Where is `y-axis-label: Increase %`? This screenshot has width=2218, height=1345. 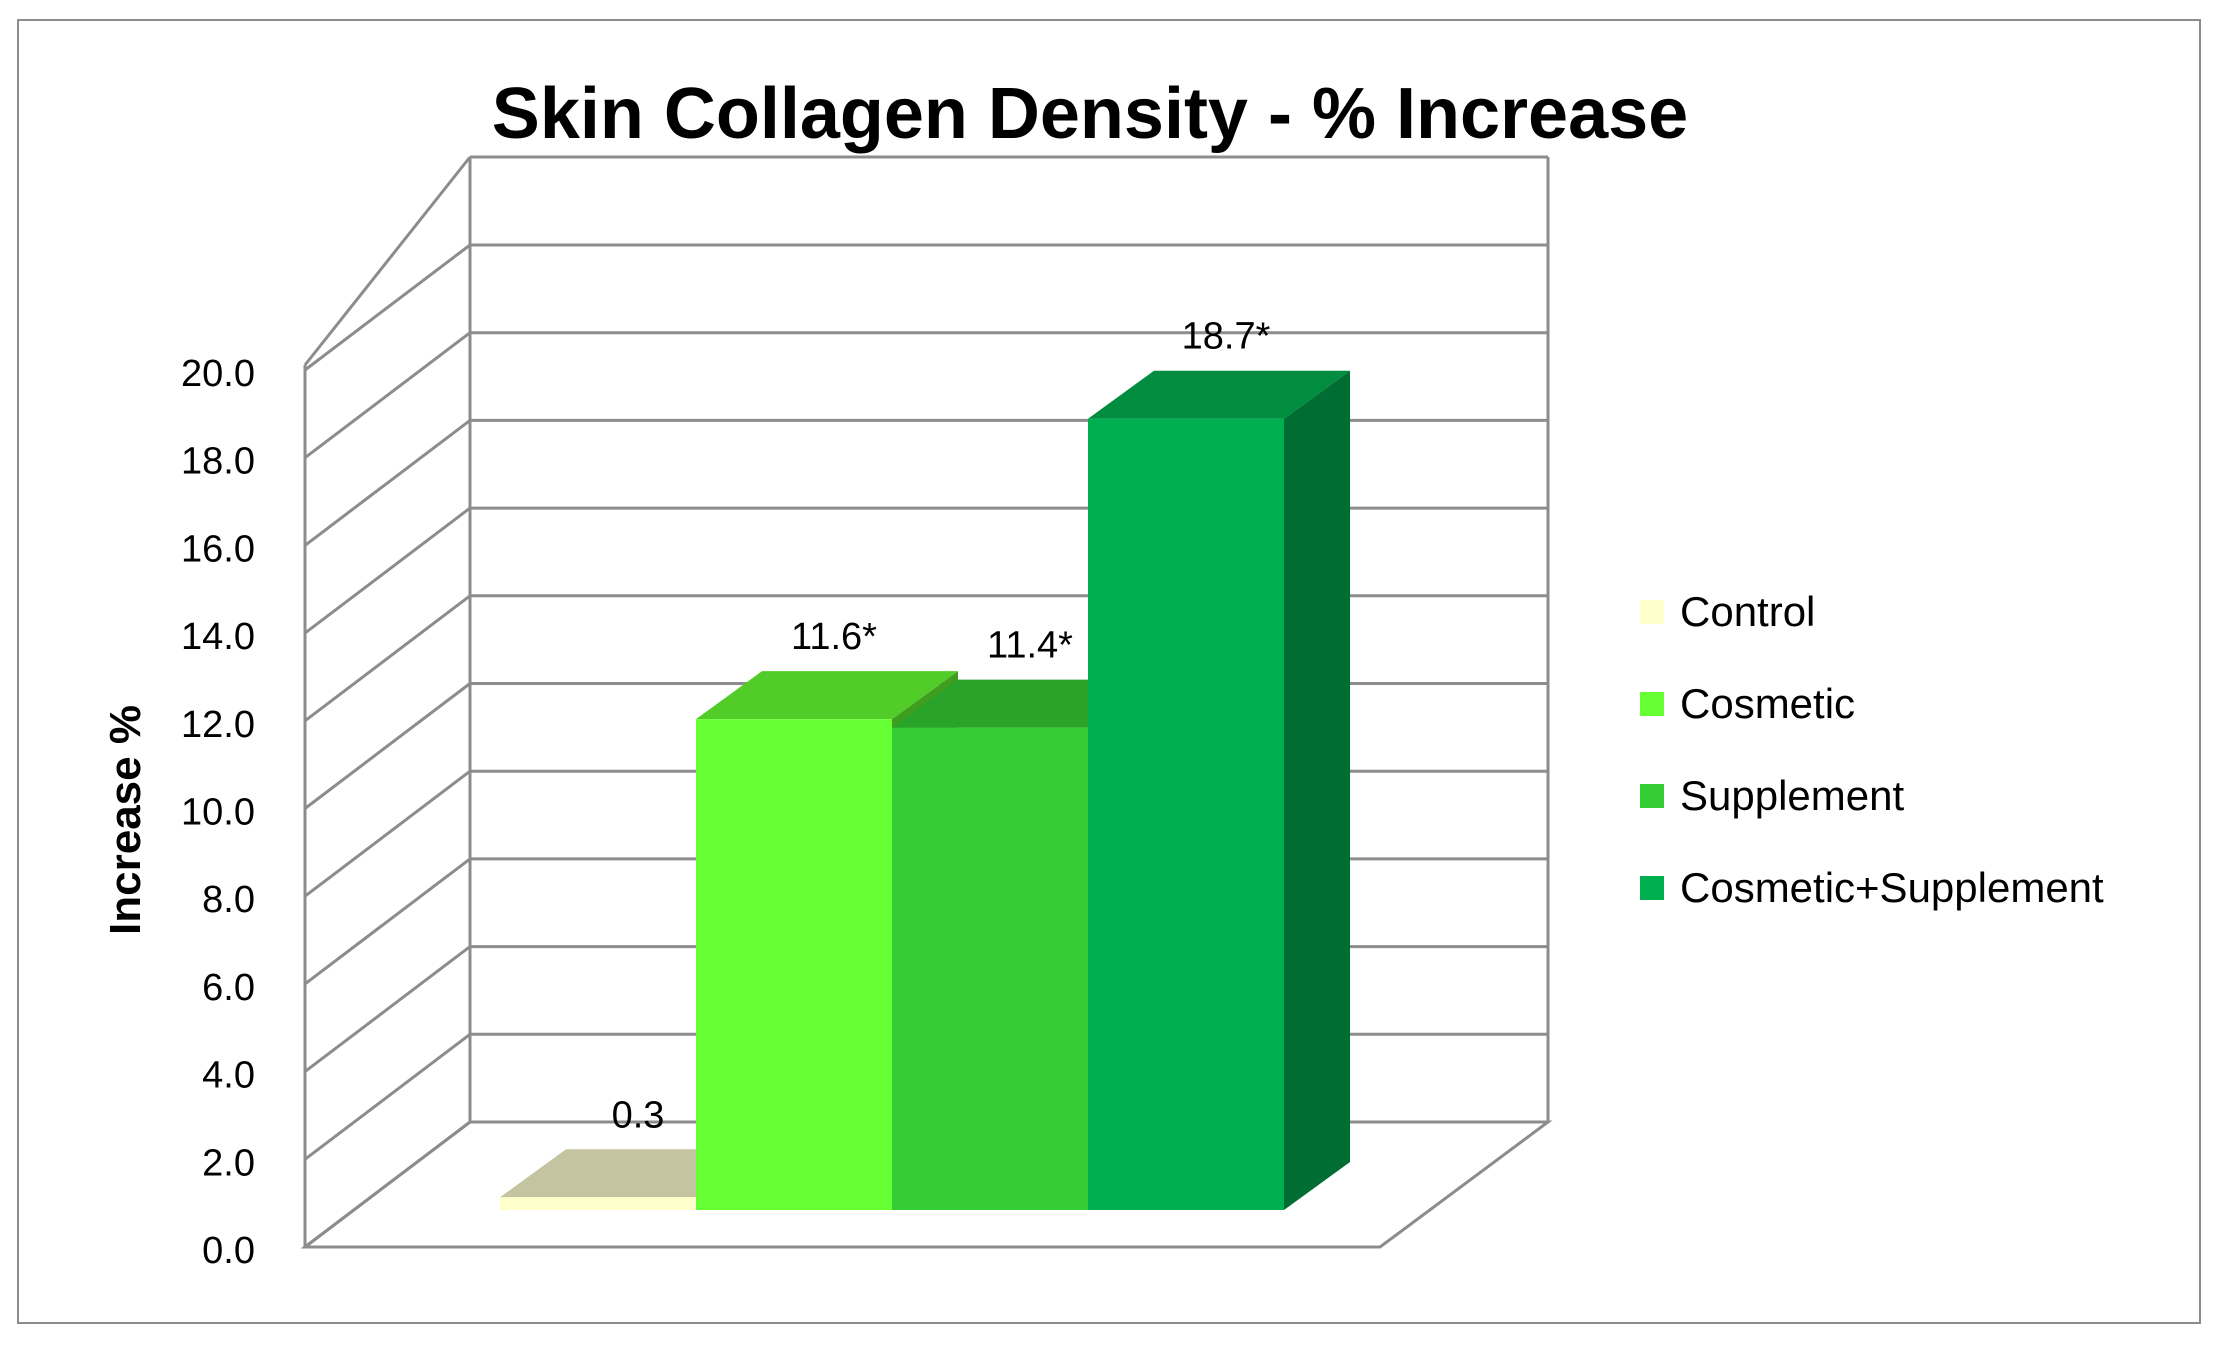
y-axis-label: Increase % is located at coordinates (125, 820).